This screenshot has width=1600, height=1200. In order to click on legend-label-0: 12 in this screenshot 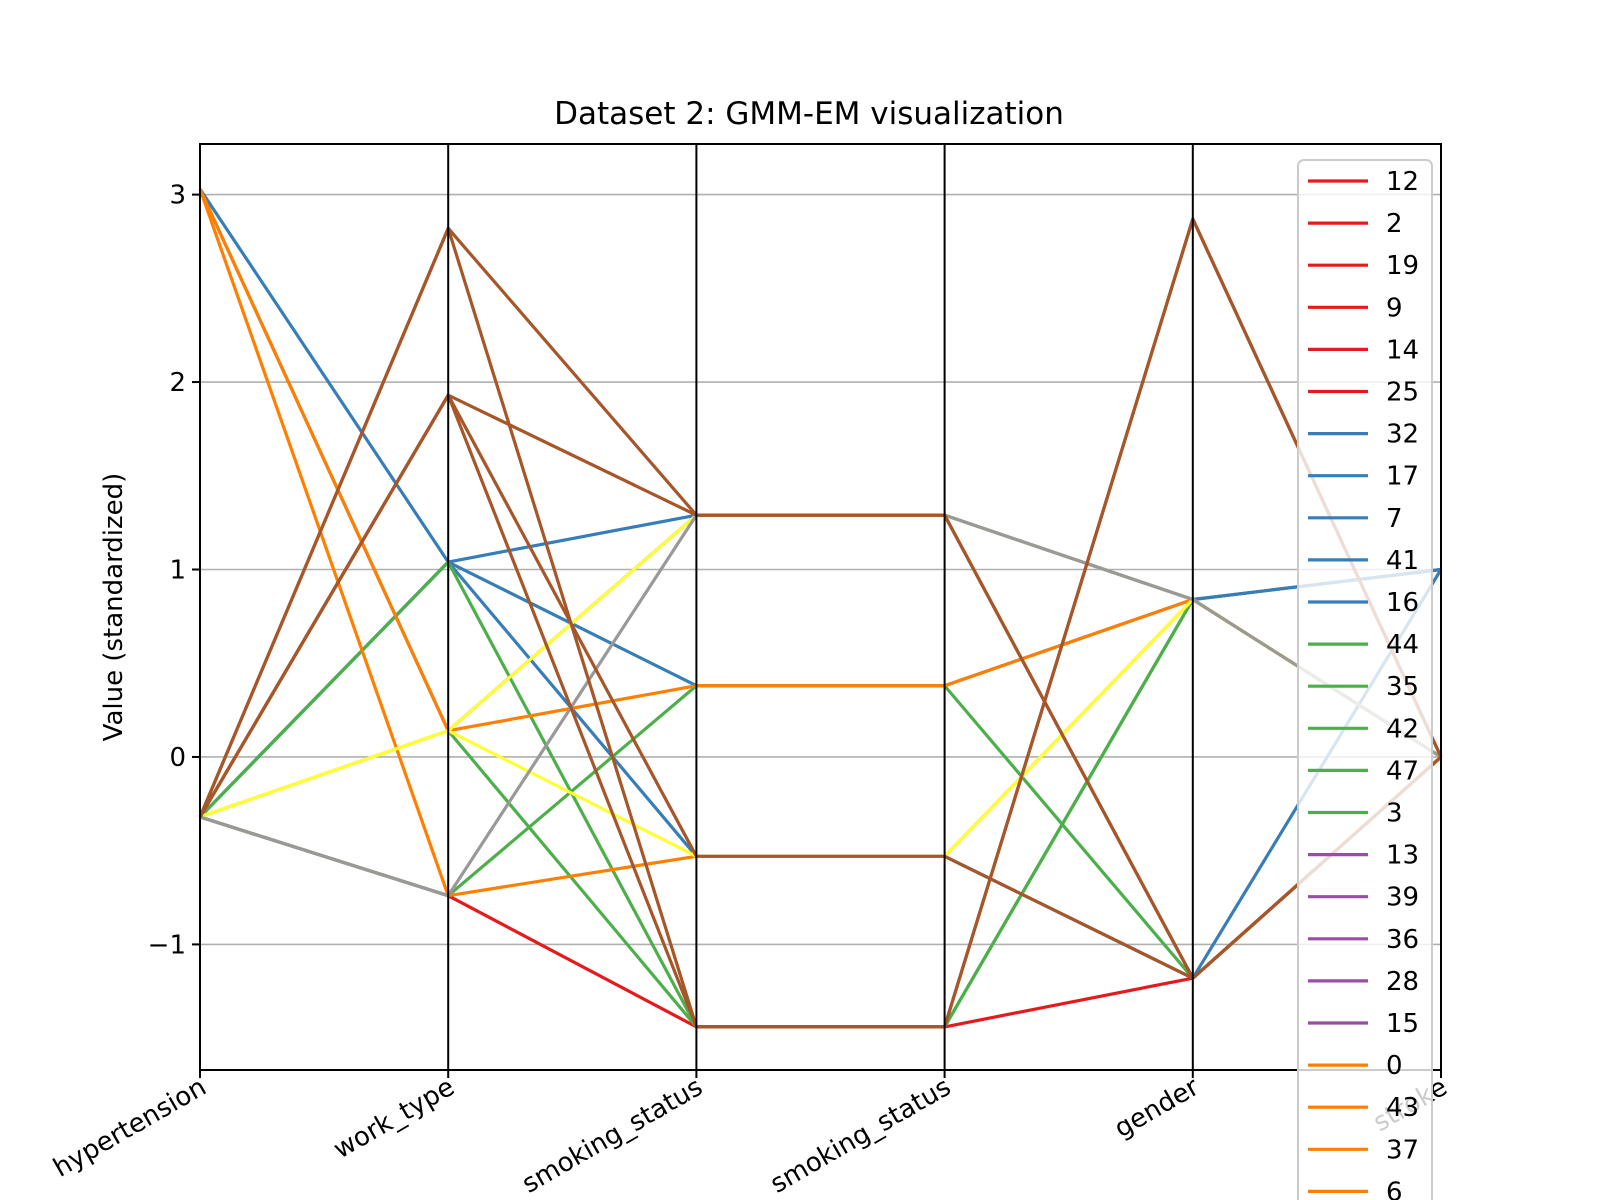, I will do `click(1402, 182)`.